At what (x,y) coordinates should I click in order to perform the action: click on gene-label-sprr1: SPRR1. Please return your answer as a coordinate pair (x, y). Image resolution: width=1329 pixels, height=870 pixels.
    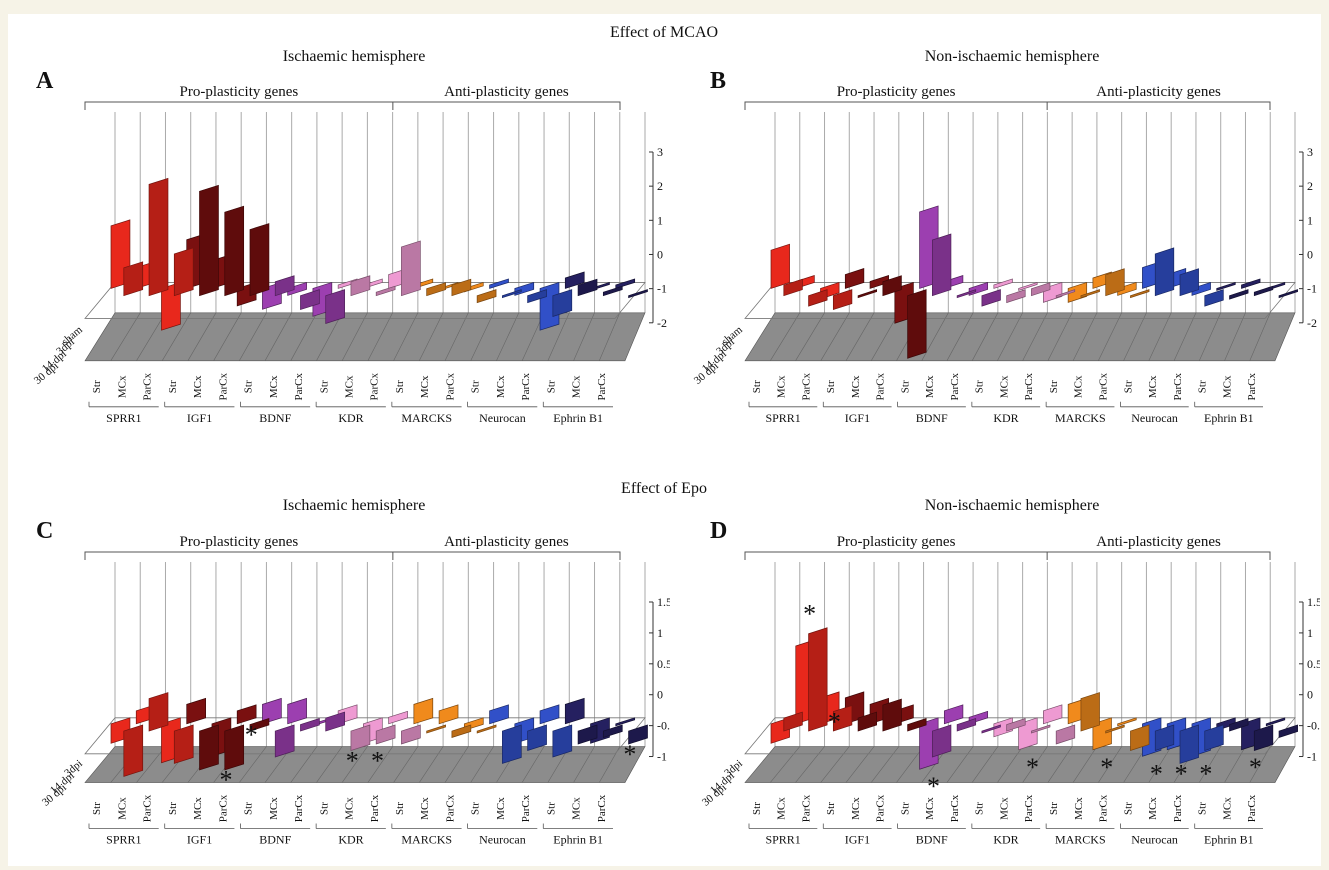
    Looking at the image, I should click on (123, 418).